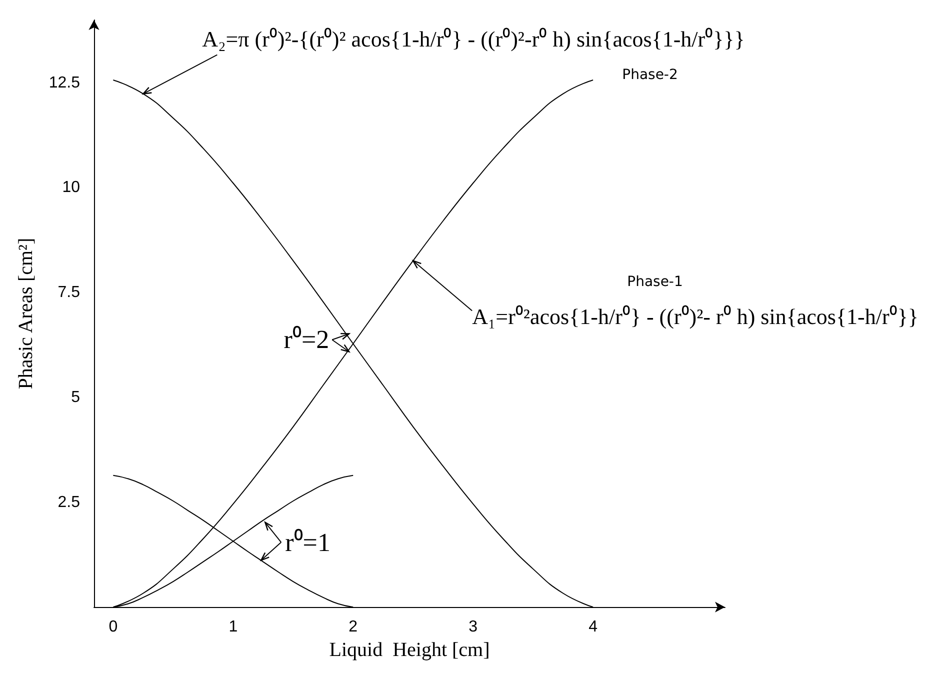 This screenshot has width=945, height=673. Describe the element at coordinates (233, 627) in the screenshot. I see `x-tick-label: 1` at that location.